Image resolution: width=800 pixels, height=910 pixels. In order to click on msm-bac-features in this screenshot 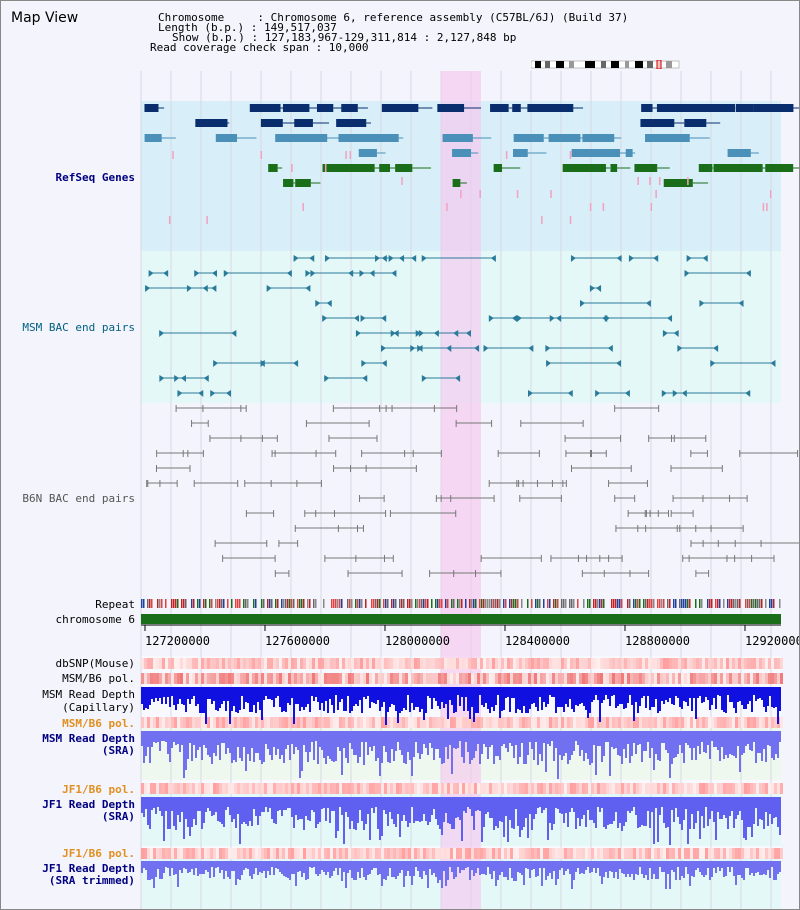, I will do `click(460, 326)`.